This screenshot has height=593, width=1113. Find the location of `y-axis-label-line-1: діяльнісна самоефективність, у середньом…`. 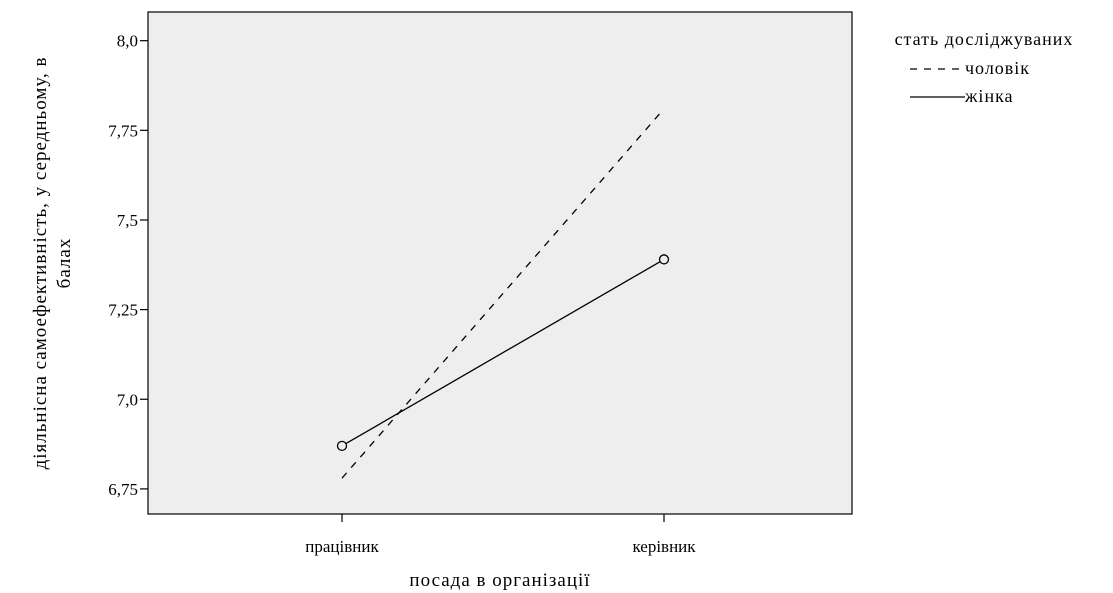

y-axis-label-line-1: діяльнісна самоефективність, у середньом… is located at coordinates (40, 263).